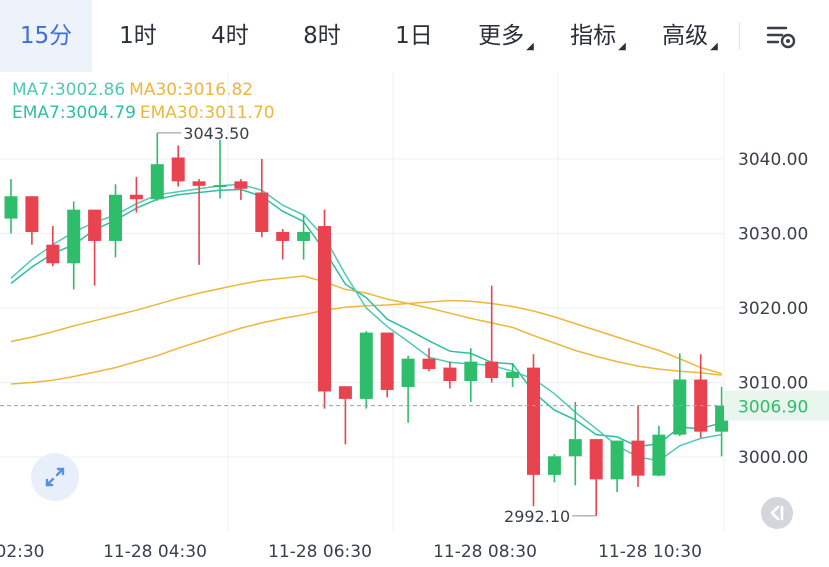 This screenshot has height=567, width=829. I want to click on tab-15m: 15分, so click(46, 36).